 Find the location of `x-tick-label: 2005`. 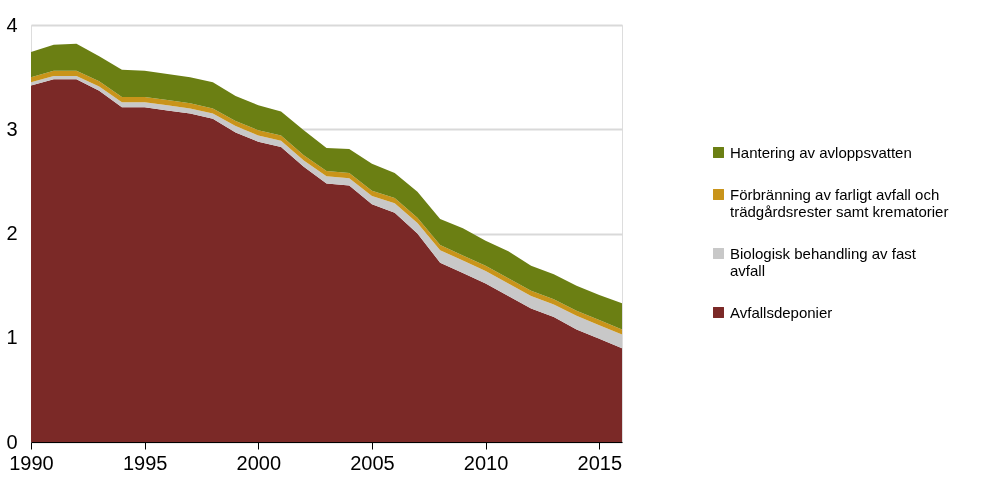

x-tick-label: 2005 is located at coordinates (372, 462).